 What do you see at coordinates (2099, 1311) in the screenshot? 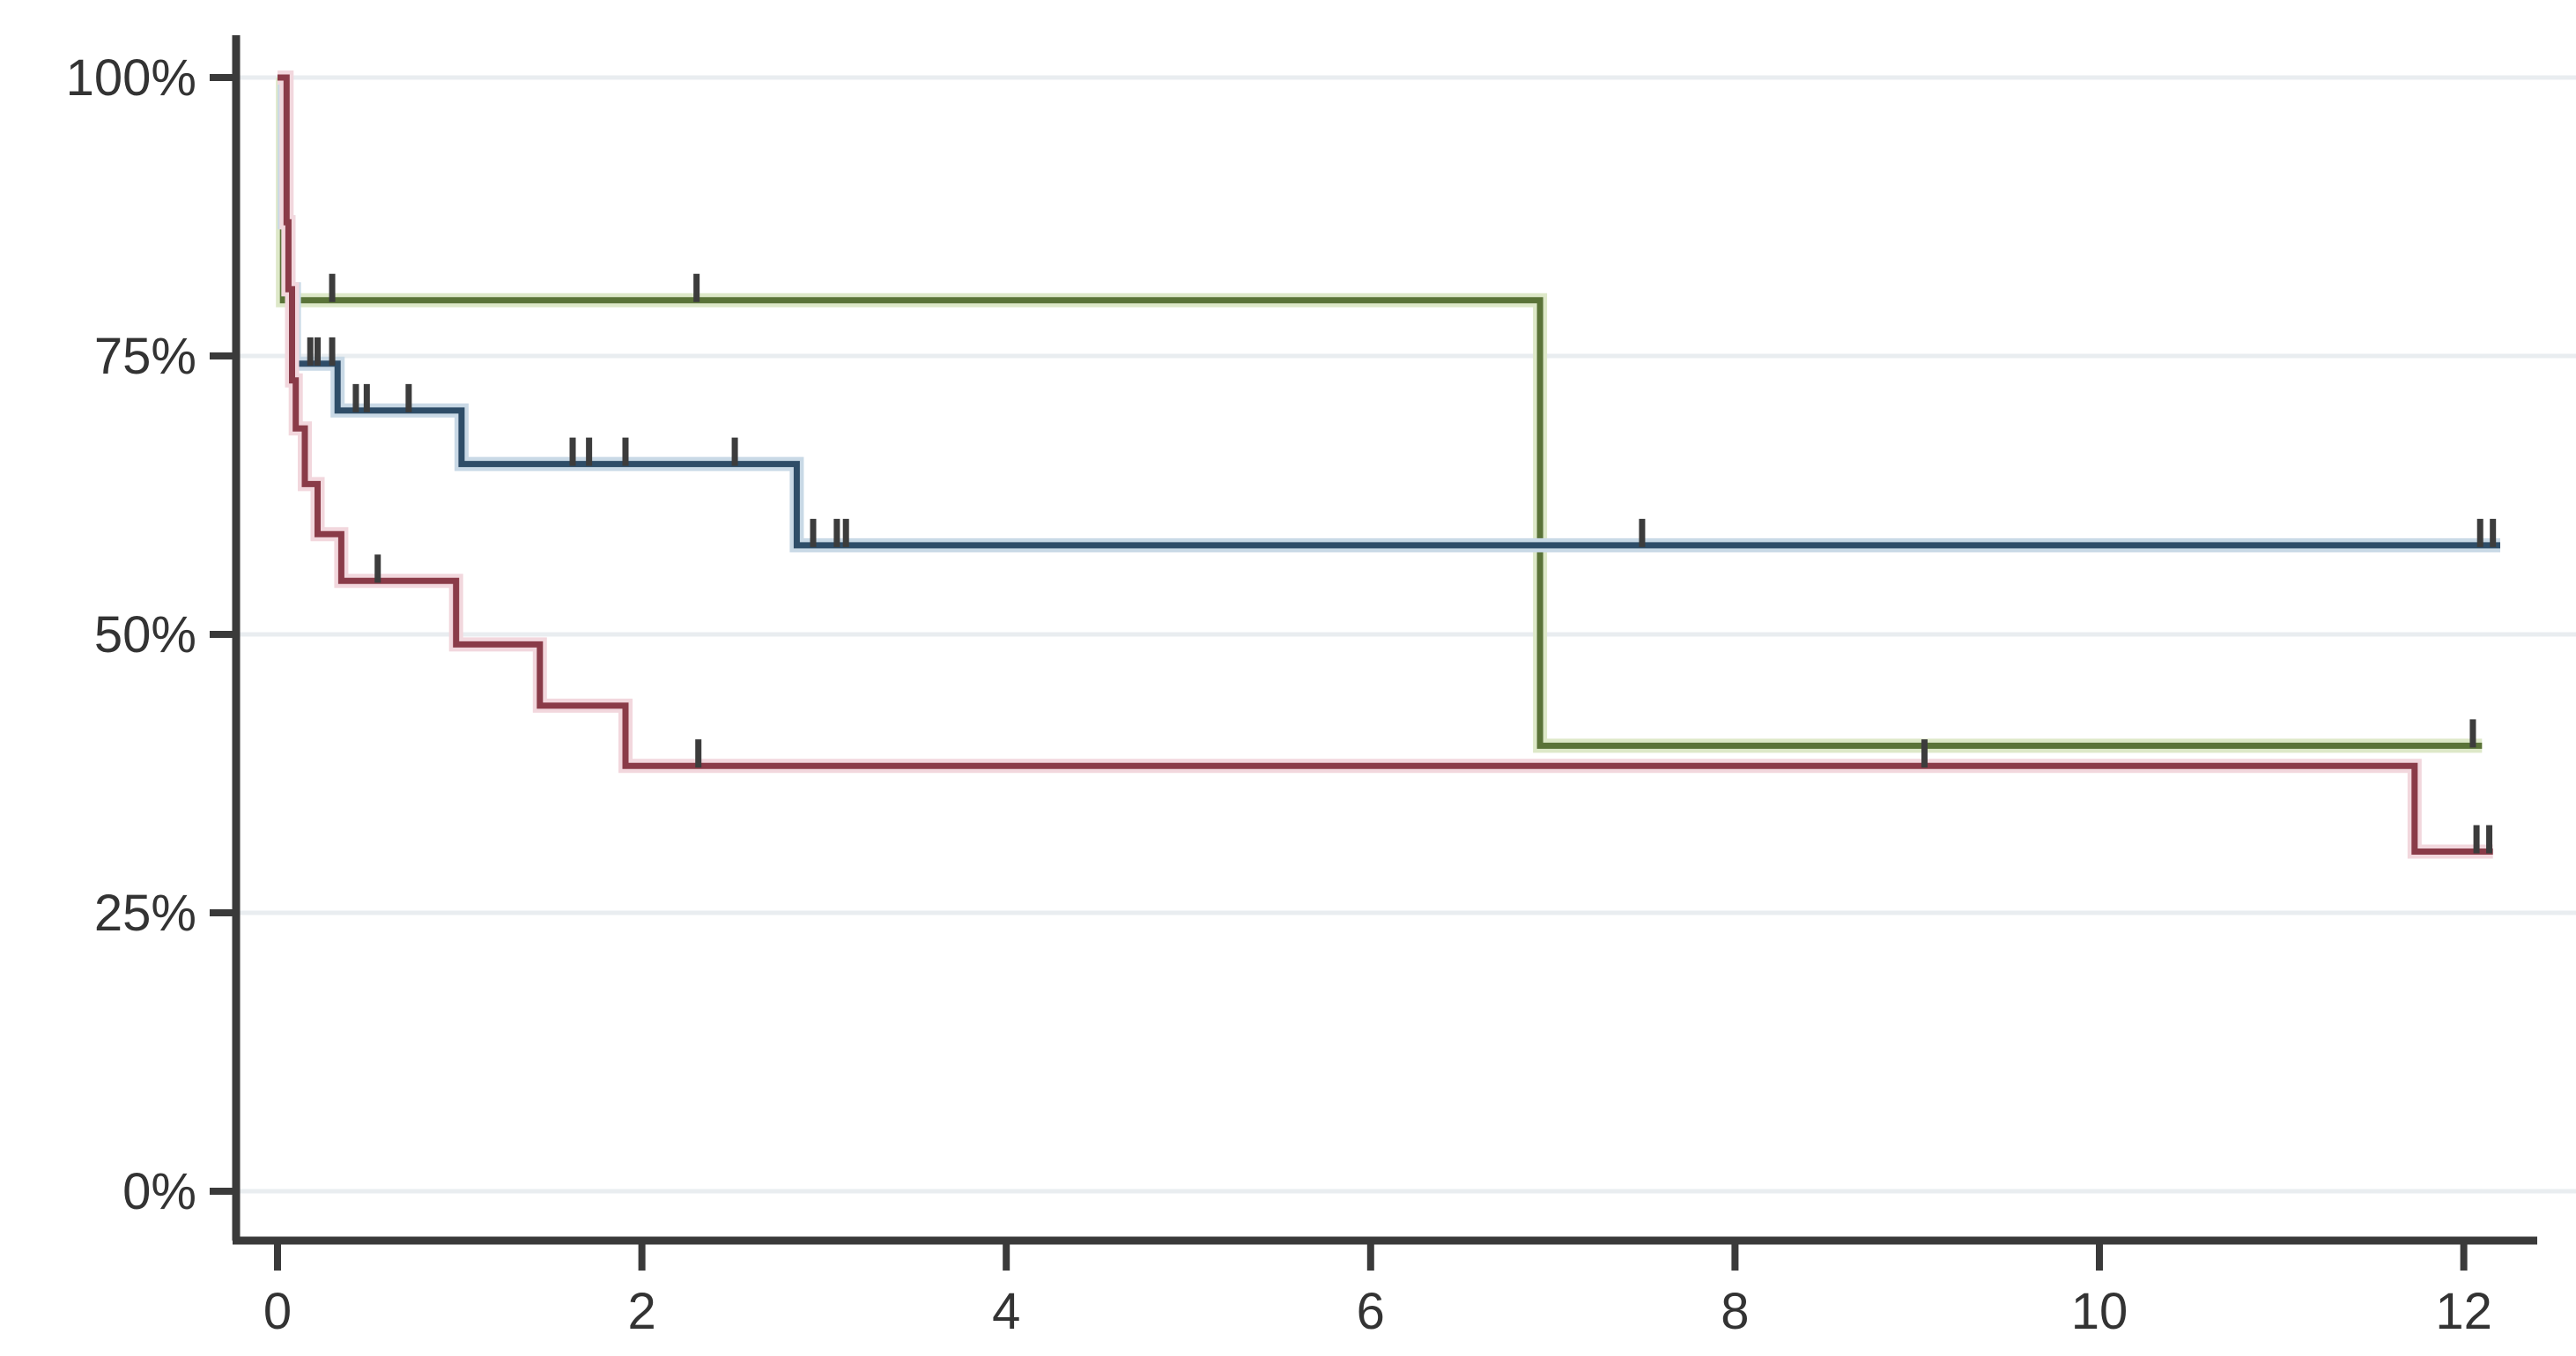
I see `x-tick-label-10: 10` at bounding box center [2099, 1311].